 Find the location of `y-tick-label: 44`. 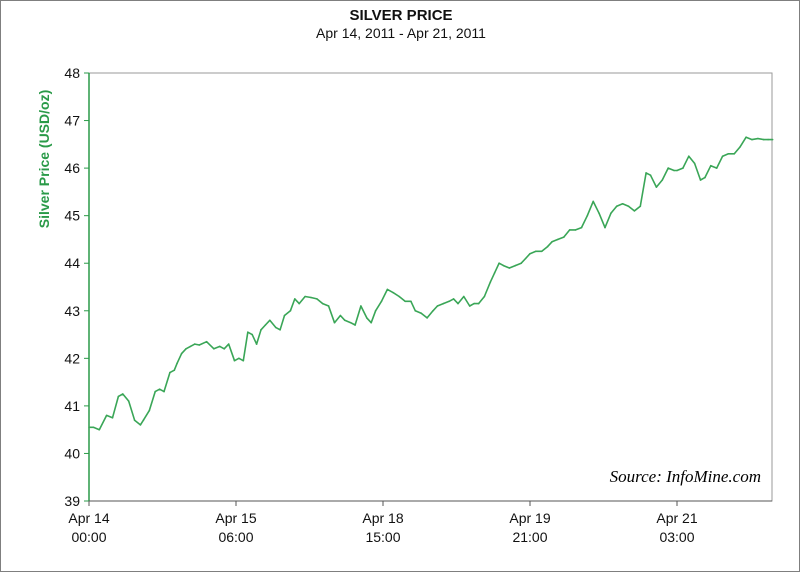

y-tick-label: 44 is located at coordinates (72, 263).